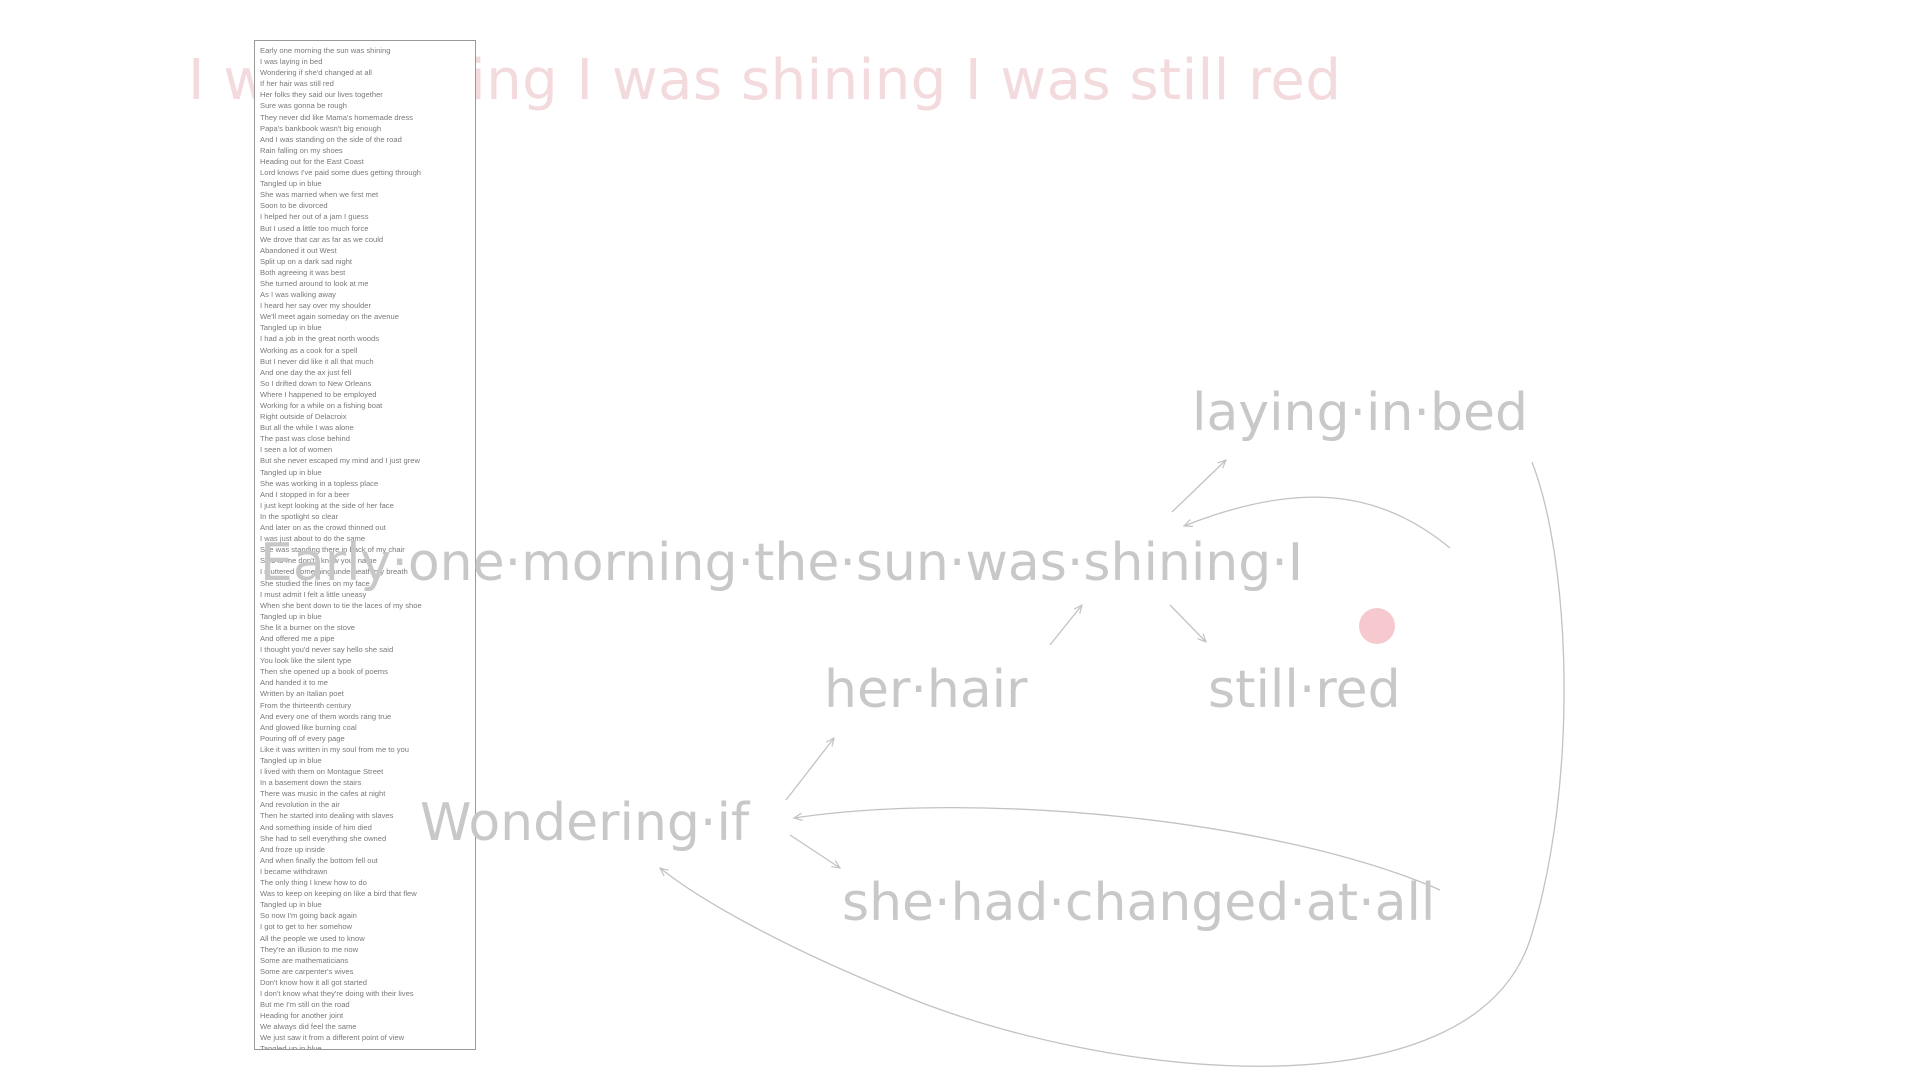 The height and width of the screenshot is (1080, 1920). I want to click on lyric-line: Sure was gonna be rough, so click(303, 106).